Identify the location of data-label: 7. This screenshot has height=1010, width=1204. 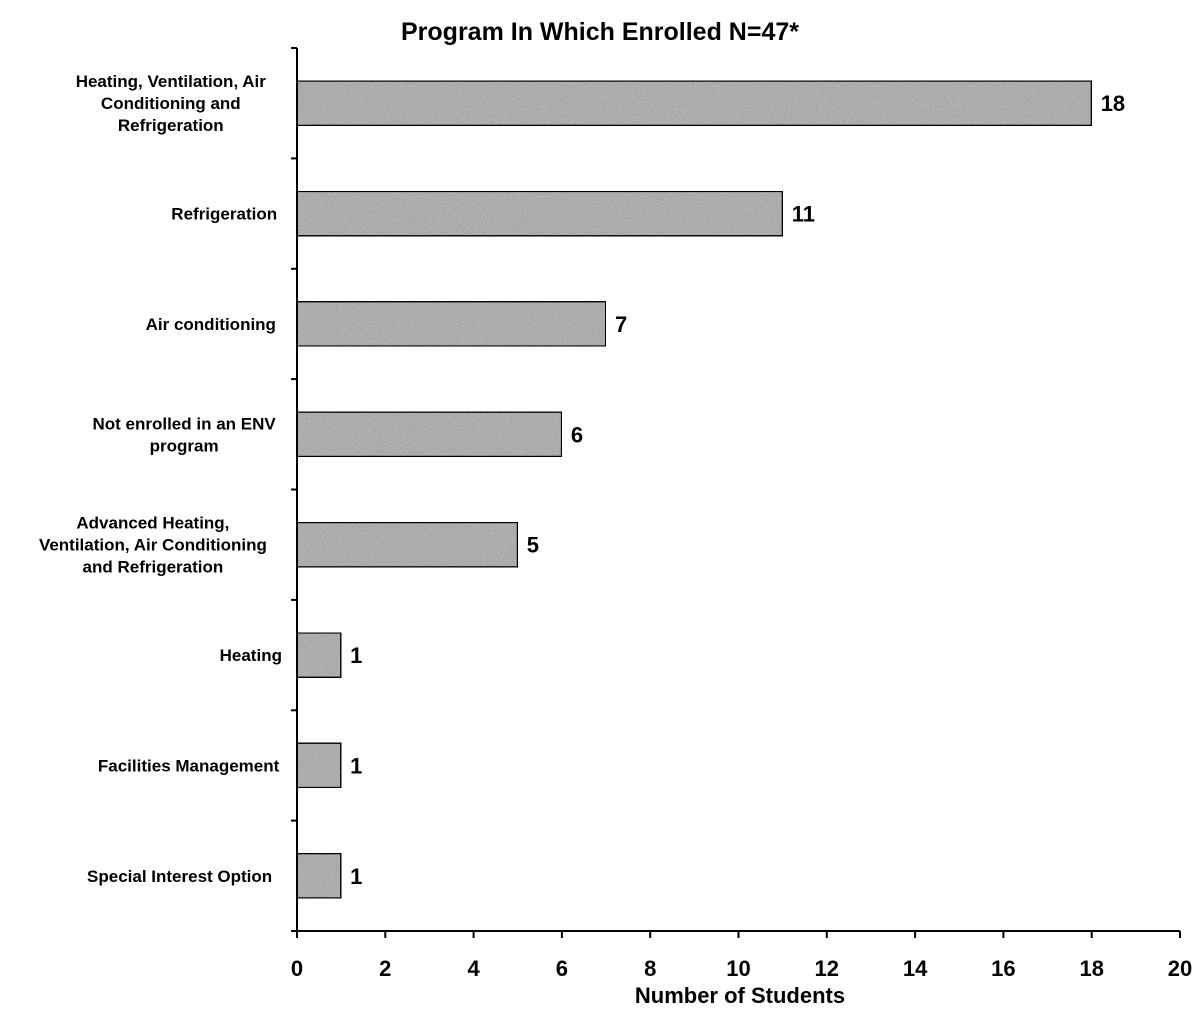
(621, 324).